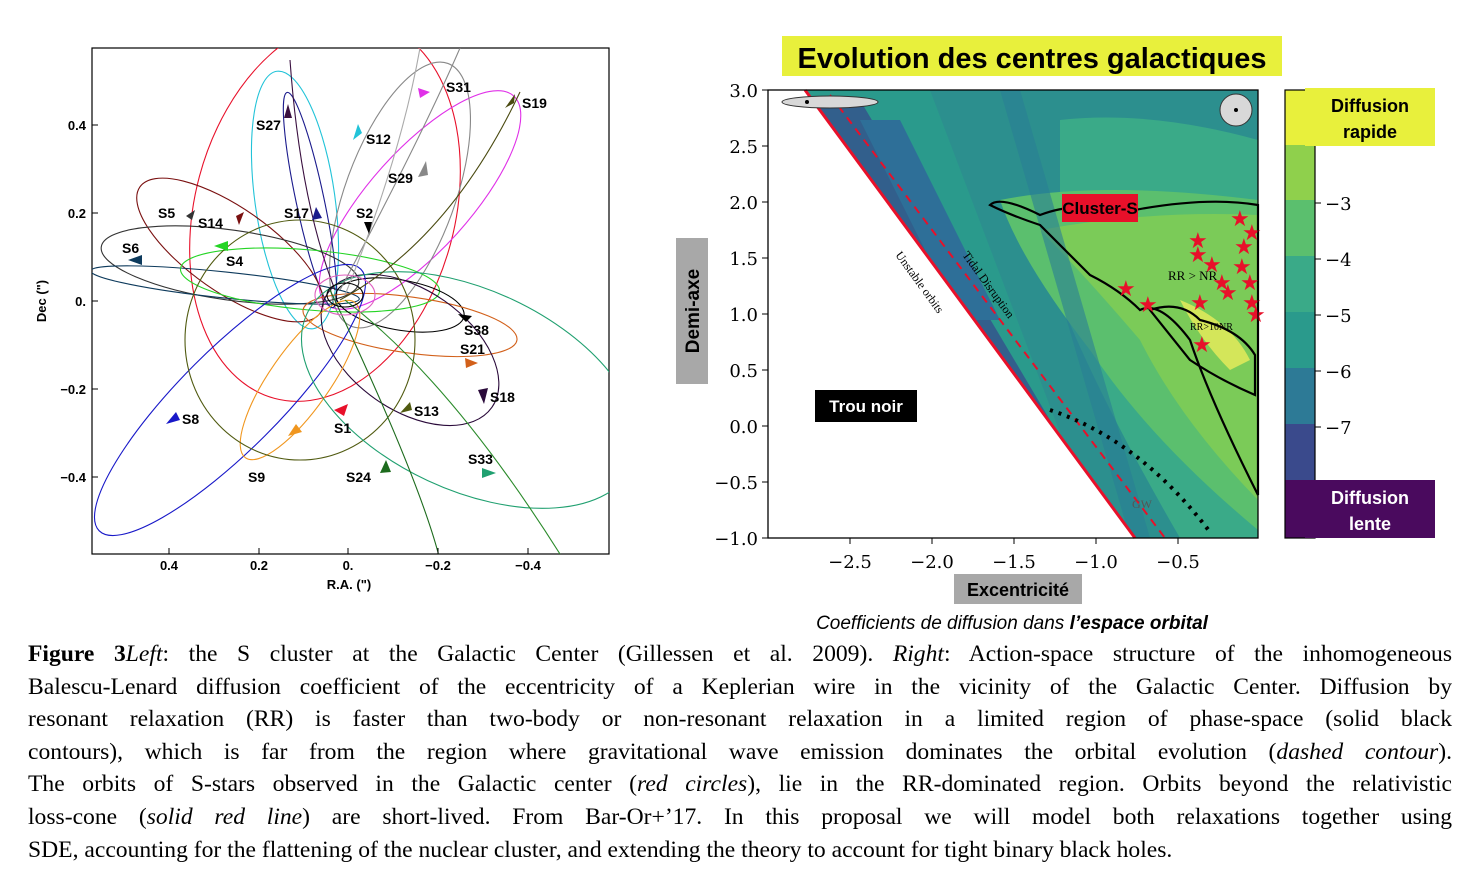  What do you see at coordinates (341, 410) in the screenshot?
I see `arrowhead-s1` at bounding box center [341, 410].